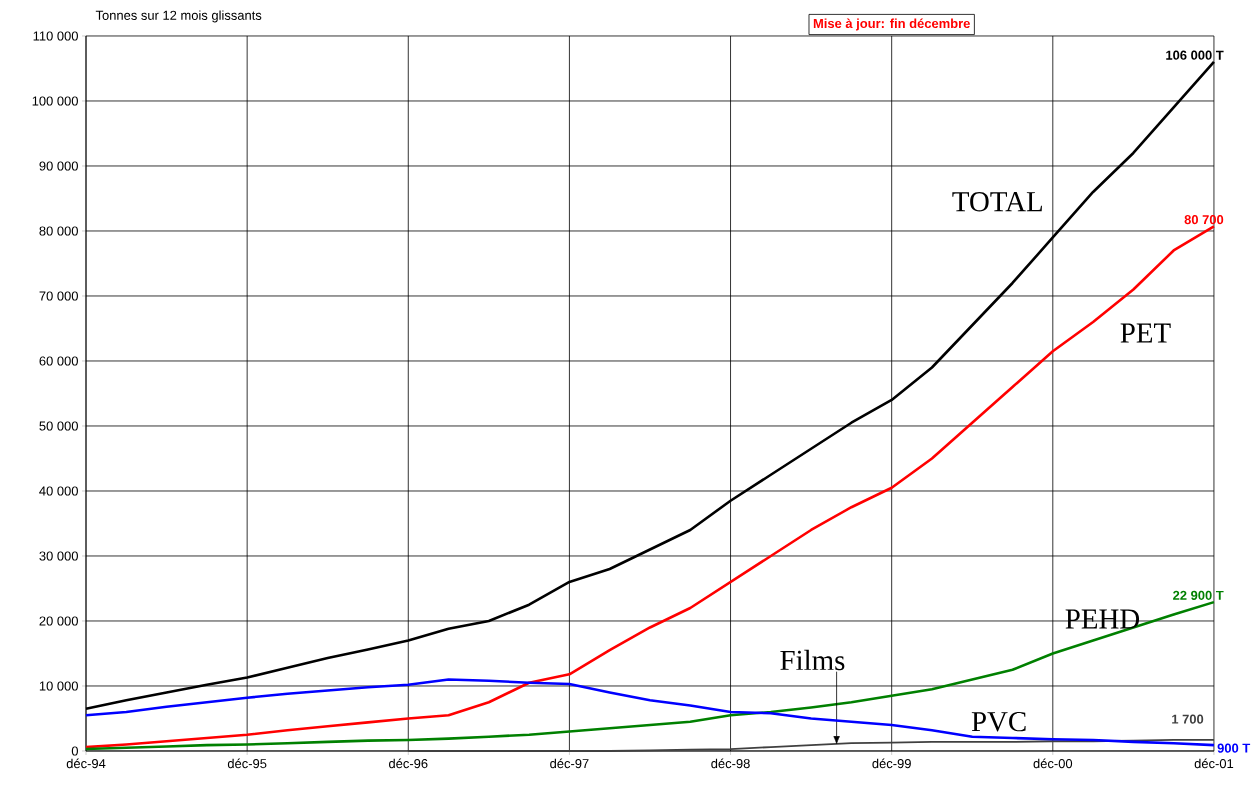 The image size is (1260, 787). What do you see at coordinates (86, 763) in the screenshot?
I see `x-tick-label: déc-94` at bounding box center [86, 763].